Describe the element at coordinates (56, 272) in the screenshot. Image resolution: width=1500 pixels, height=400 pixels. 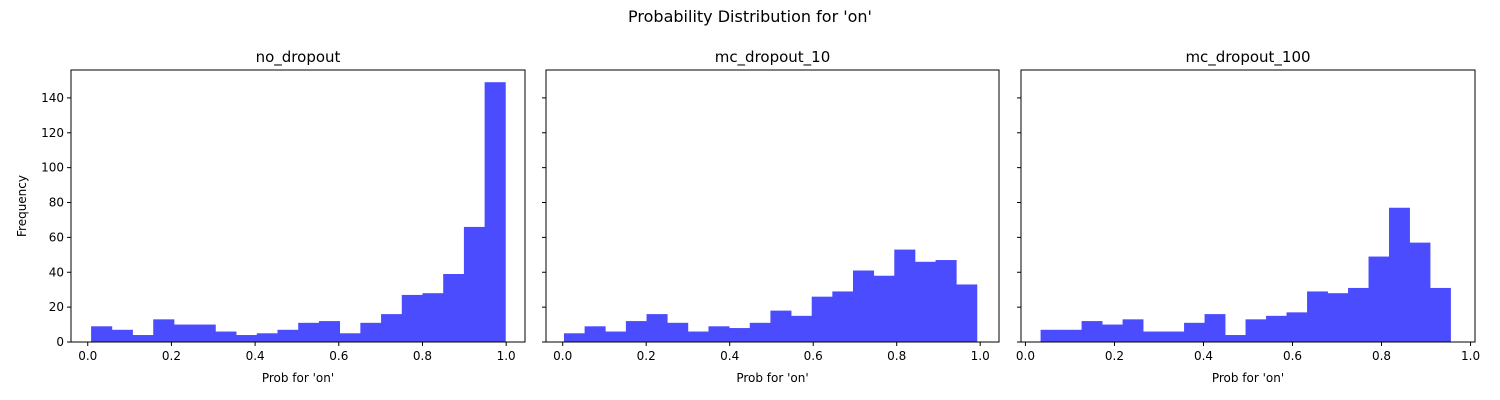
I see `y-tick-label: 40` at that location.